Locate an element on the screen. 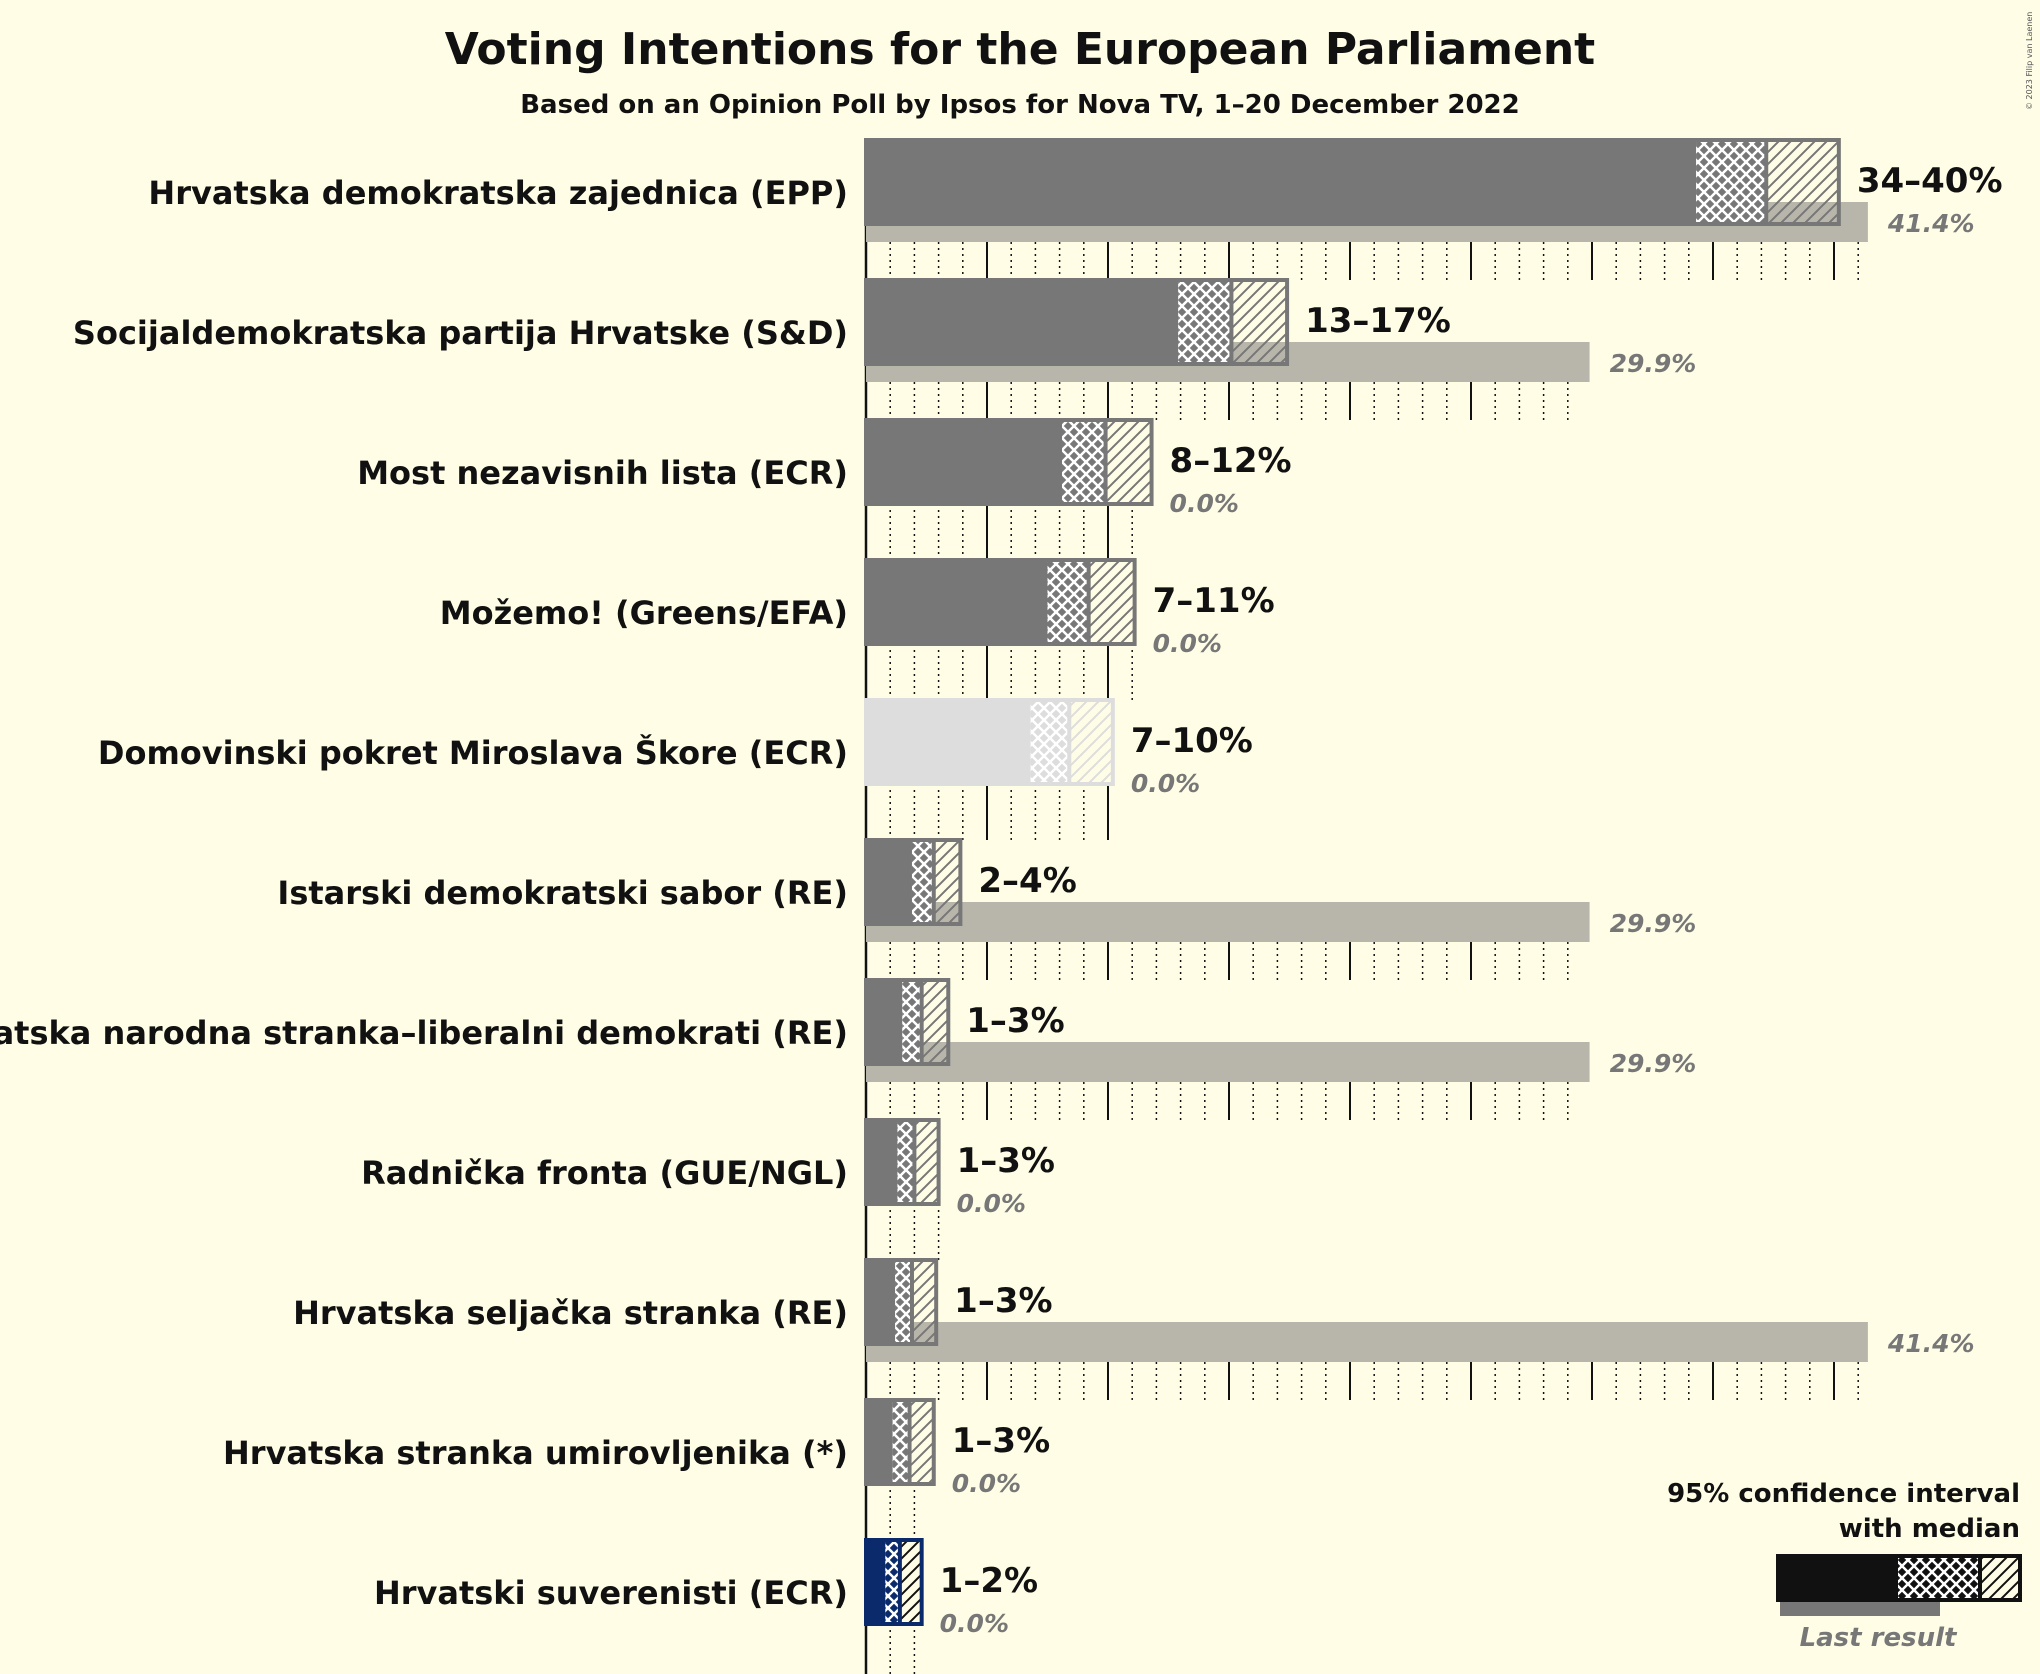 Image resolution: width=2040 pixels, height=1674 pixels. legend-line2: with median is located at coordinates (1929, 1529).